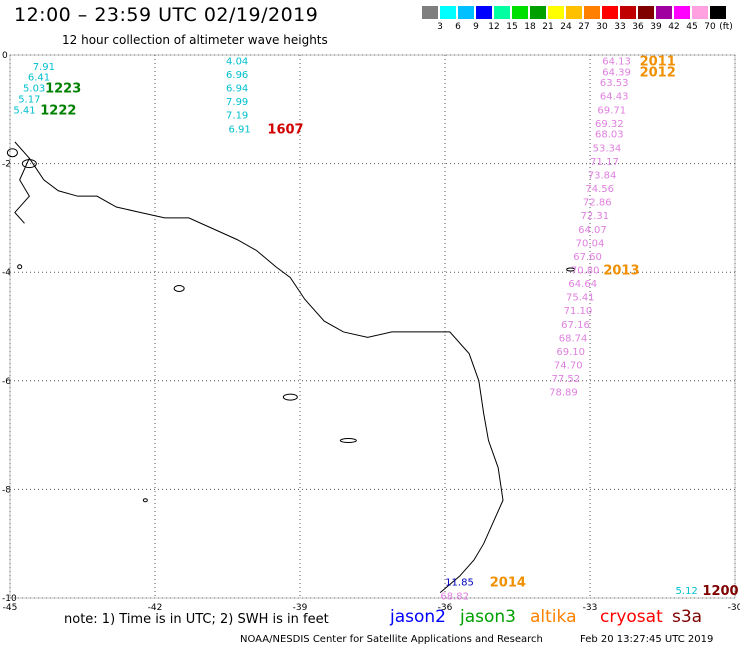 Image resolution: width=740 pixels, height=650 pixels. I want to click on page-title: 12:00 – 23:59 UTC 02/19/2019, so click(166, 15).